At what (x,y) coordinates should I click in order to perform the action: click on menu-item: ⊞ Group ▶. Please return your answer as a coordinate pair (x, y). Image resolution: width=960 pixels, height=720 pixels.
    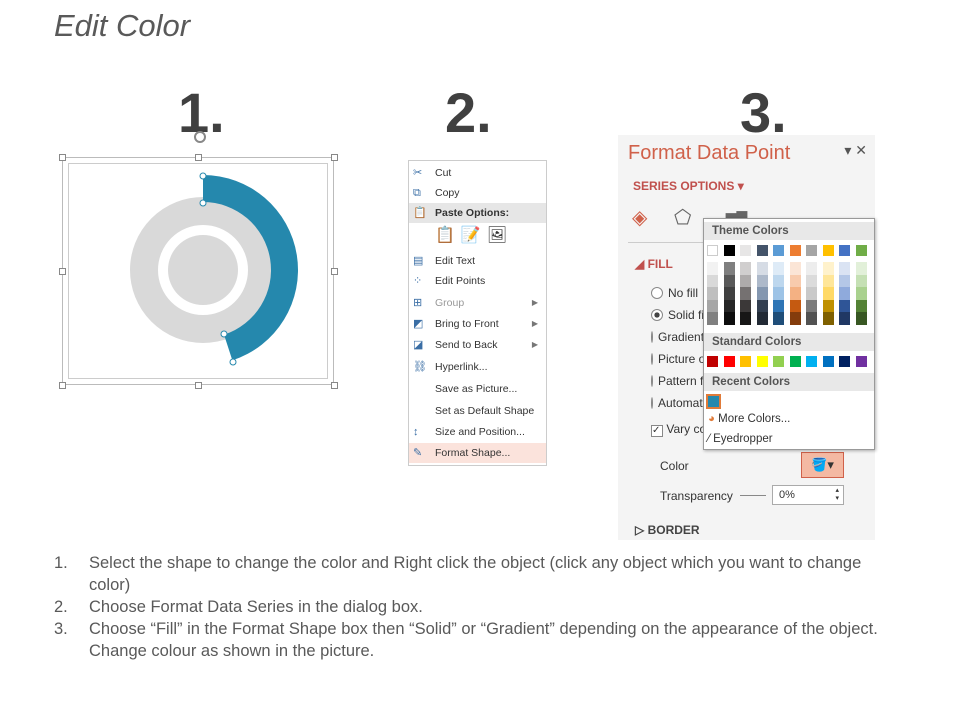
    Looking at the image, I should click on (477, 303).